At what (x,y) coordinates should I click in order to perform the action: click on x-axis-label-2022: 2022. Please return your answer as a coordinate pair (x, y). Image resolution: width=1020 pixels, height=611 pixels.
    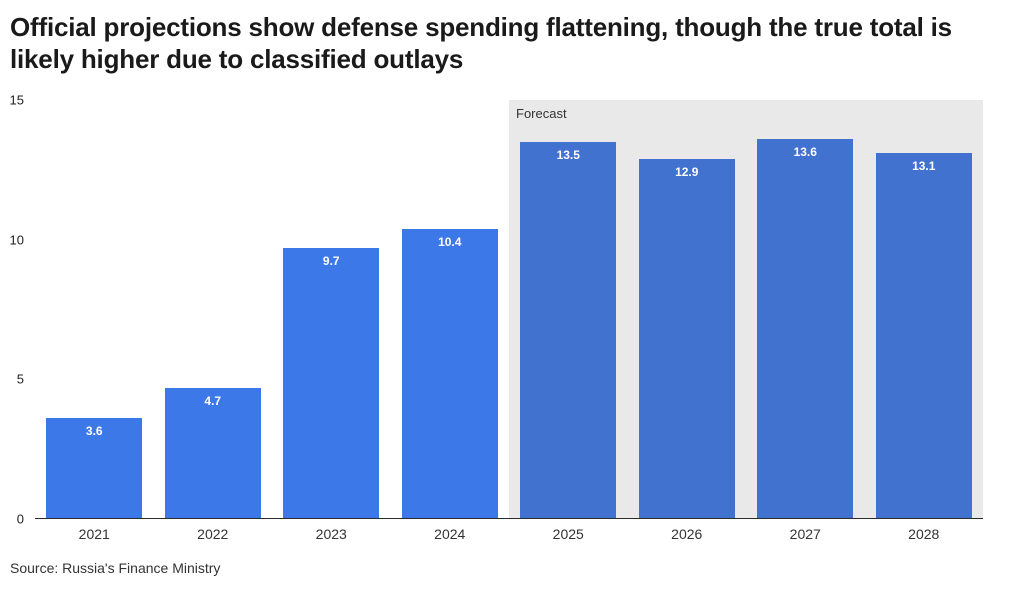
    Looking at the image, I should click on (213, 534).